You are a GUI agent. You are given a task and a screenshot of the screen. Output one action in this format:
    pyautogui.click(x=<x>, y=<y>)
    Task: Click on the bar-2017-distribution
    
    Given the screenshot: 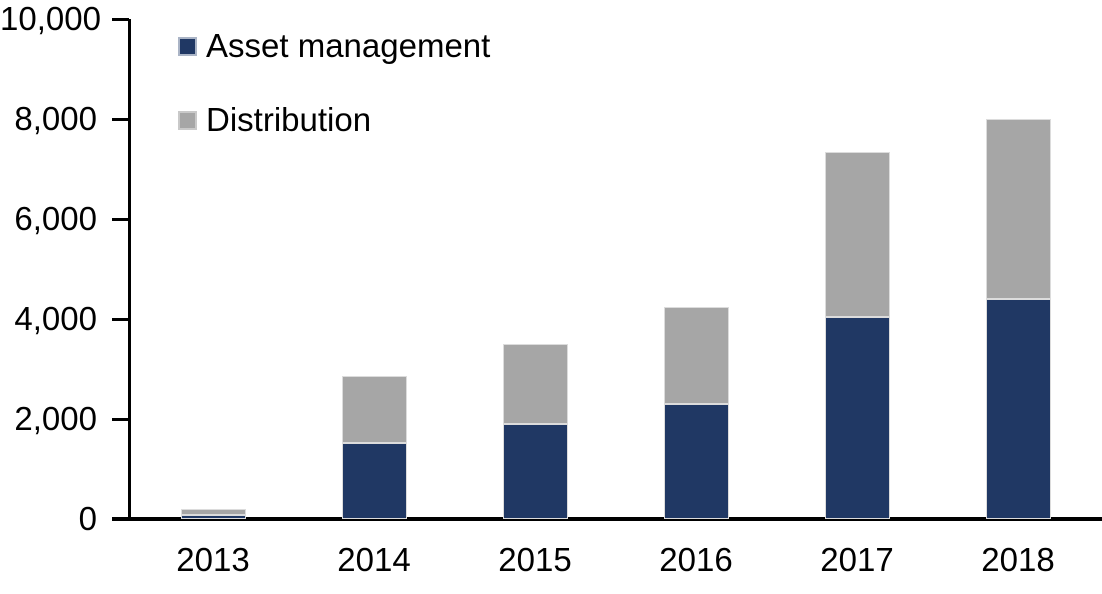 What is the action you would take?
    pyautogui.click(x=857, y=234)
    